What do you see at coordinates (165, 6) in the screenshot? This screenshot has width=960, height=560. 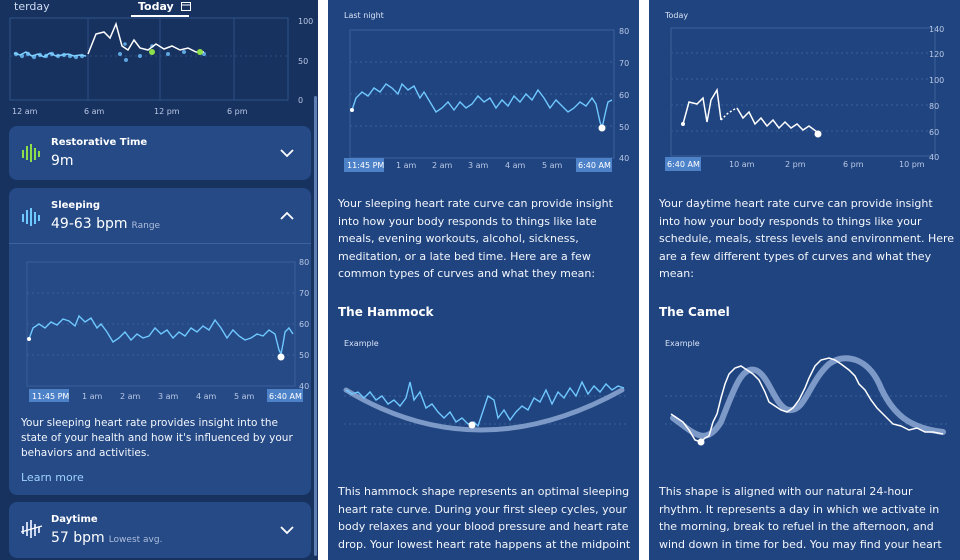 I see `tab-today: Today` at bounding box center [165, 6].